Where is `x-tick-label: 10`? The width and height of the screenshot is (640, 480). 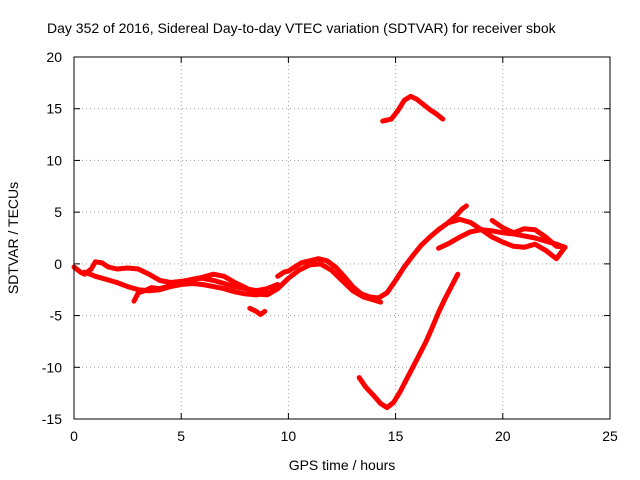
x-tick-label: 10 is located at coordinates (289, 436).